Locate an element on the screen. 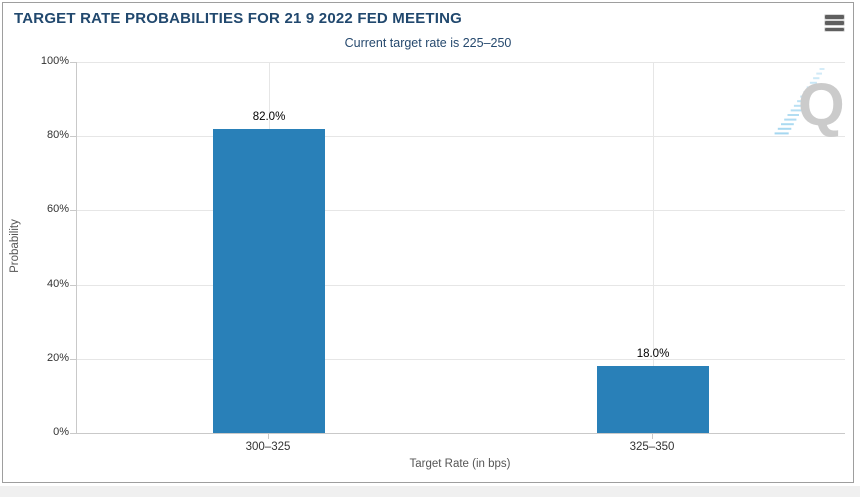  y-tick-label: 40% is located at coordinates (57, 283).